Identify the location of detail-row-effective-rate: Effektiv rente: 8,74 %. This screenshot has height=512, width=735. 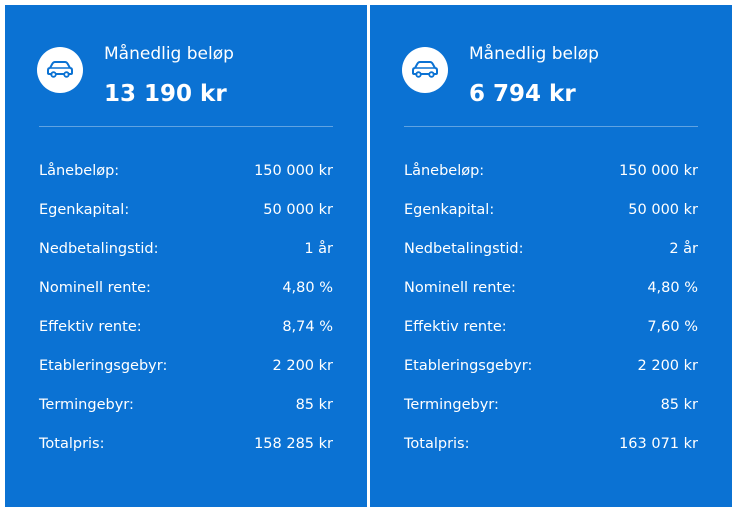
(186, 336).